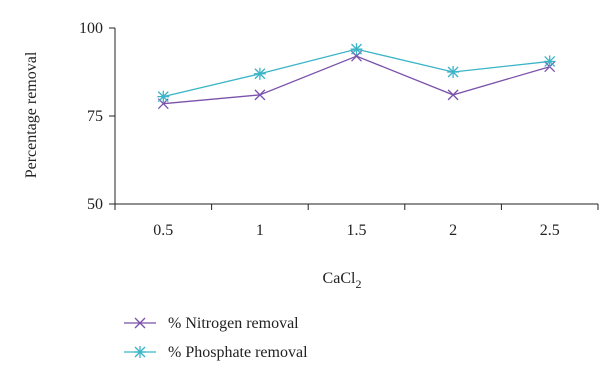 Image resolution: width=609 pixels, height=368 pixels. Describe the element at coordinates (238, 352) in the screenshot. I see `legend-label: % Phosphate removal` at that location.